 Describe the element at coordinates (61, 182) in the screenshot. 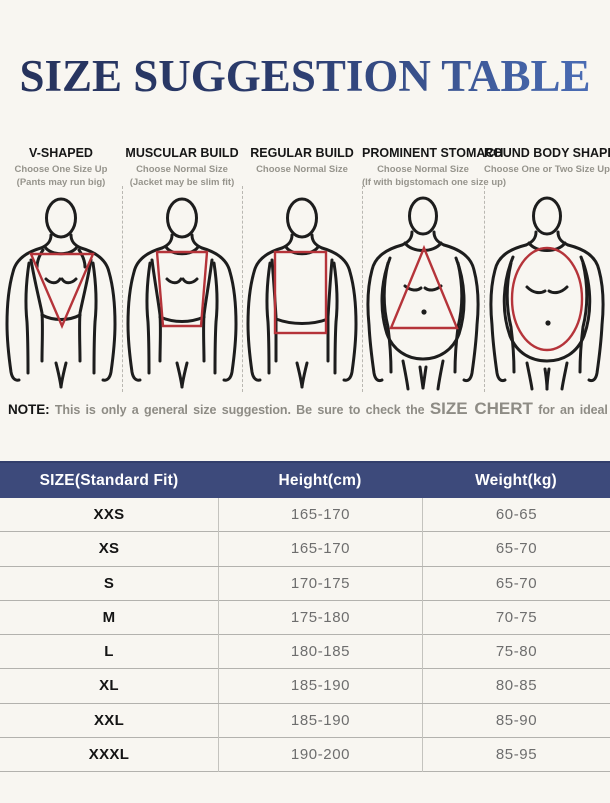

I see `body-type-tip: (Pants may run big)` at that location.